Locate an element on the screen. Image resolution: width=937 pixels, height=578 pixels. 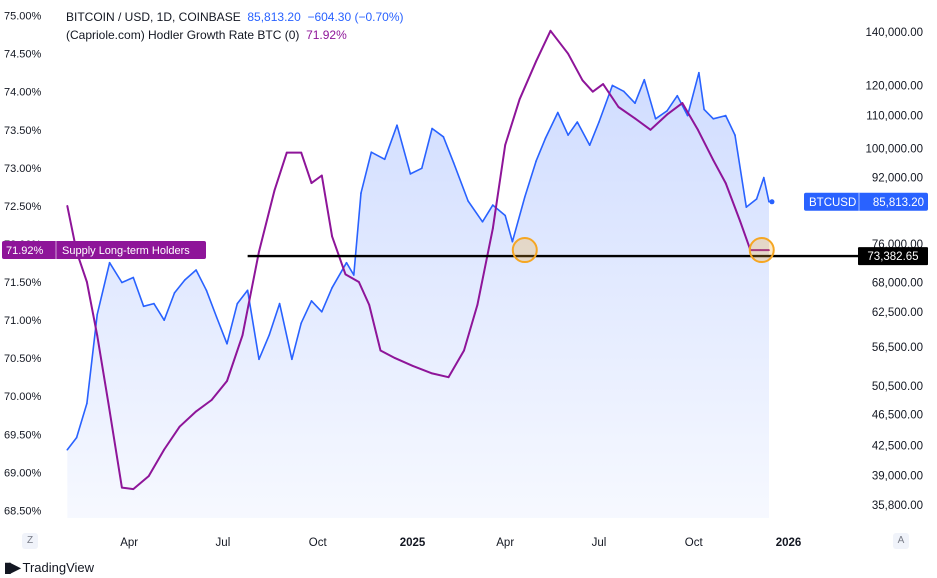
right-axis-tick-label: 62,500.00 is located at coordinates (897, 313).